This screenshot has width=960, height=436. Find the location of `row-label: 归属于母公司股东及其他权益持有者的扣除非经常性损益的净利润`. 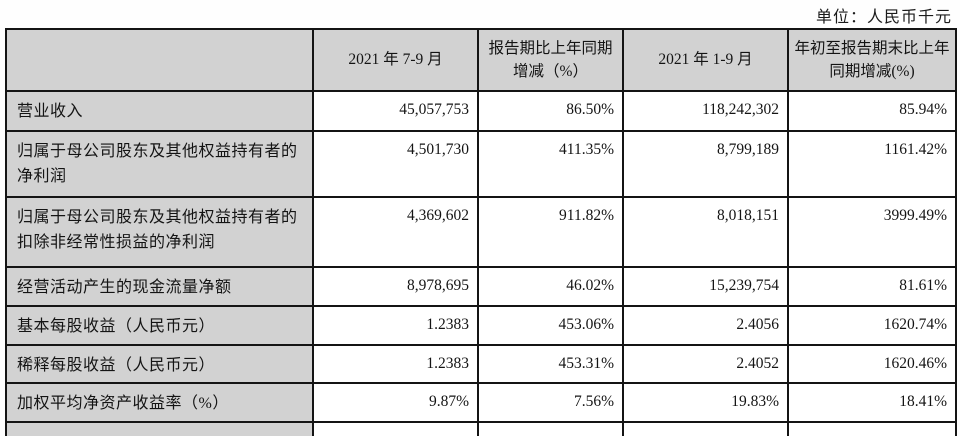

row-label: 归属于母公司股东及其他权益持有者的扣除非经常性损益的净利润 is located at coordinates (159, 232).